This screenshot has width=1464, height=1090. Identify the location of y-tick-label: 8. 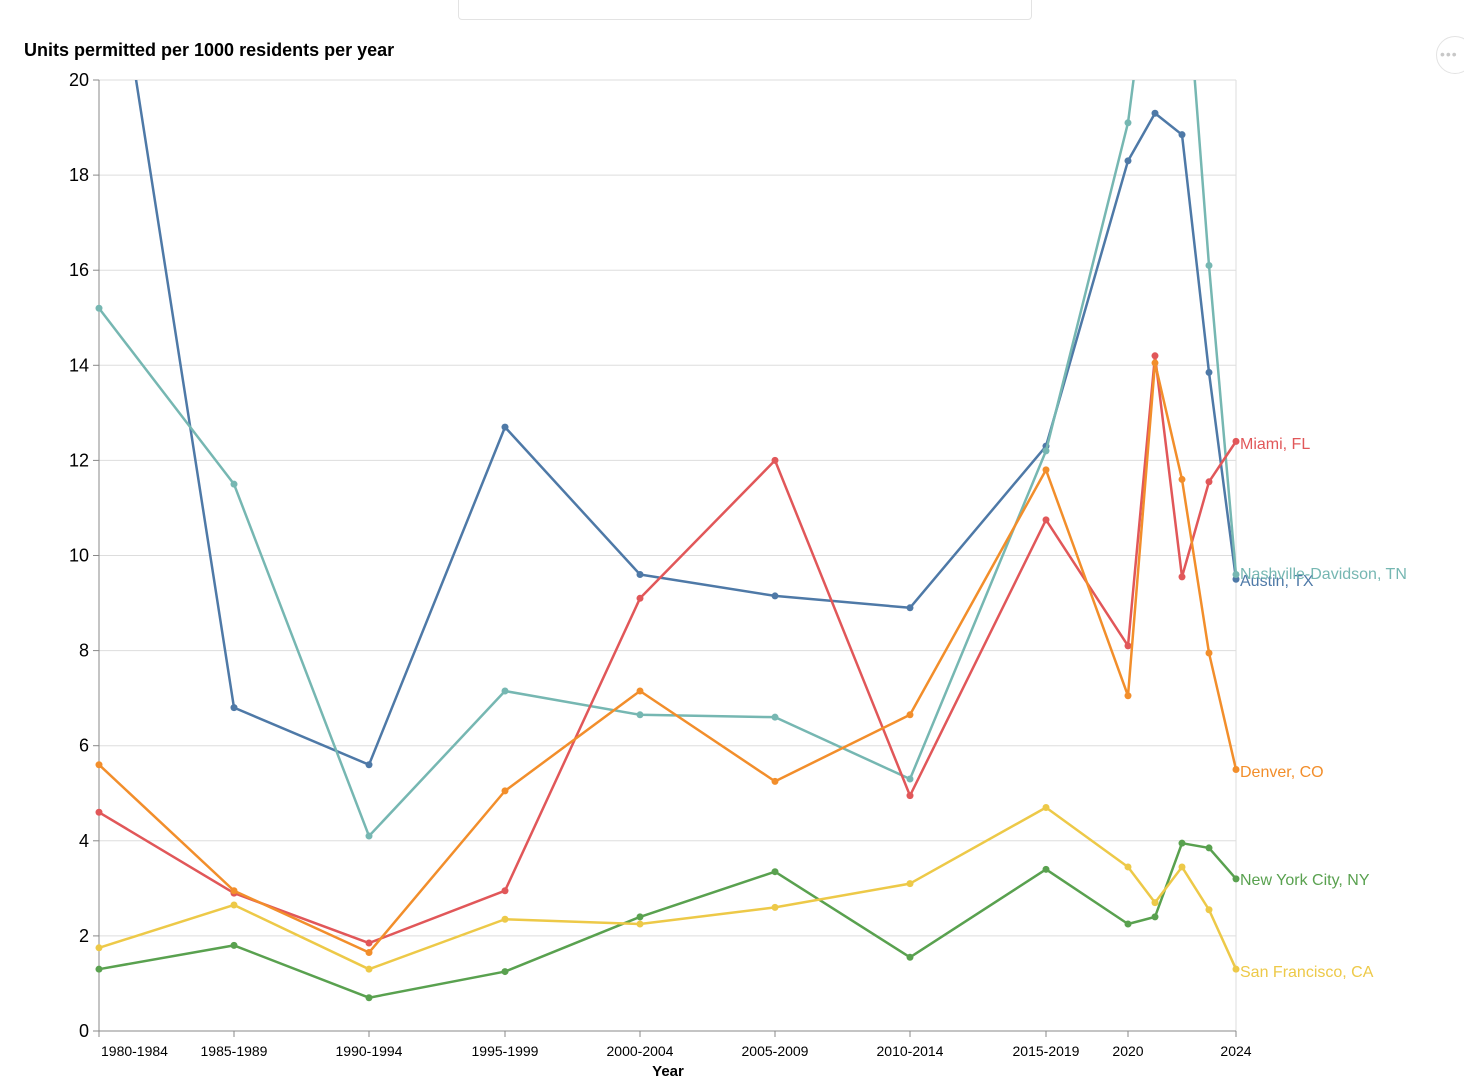
(84, 651).